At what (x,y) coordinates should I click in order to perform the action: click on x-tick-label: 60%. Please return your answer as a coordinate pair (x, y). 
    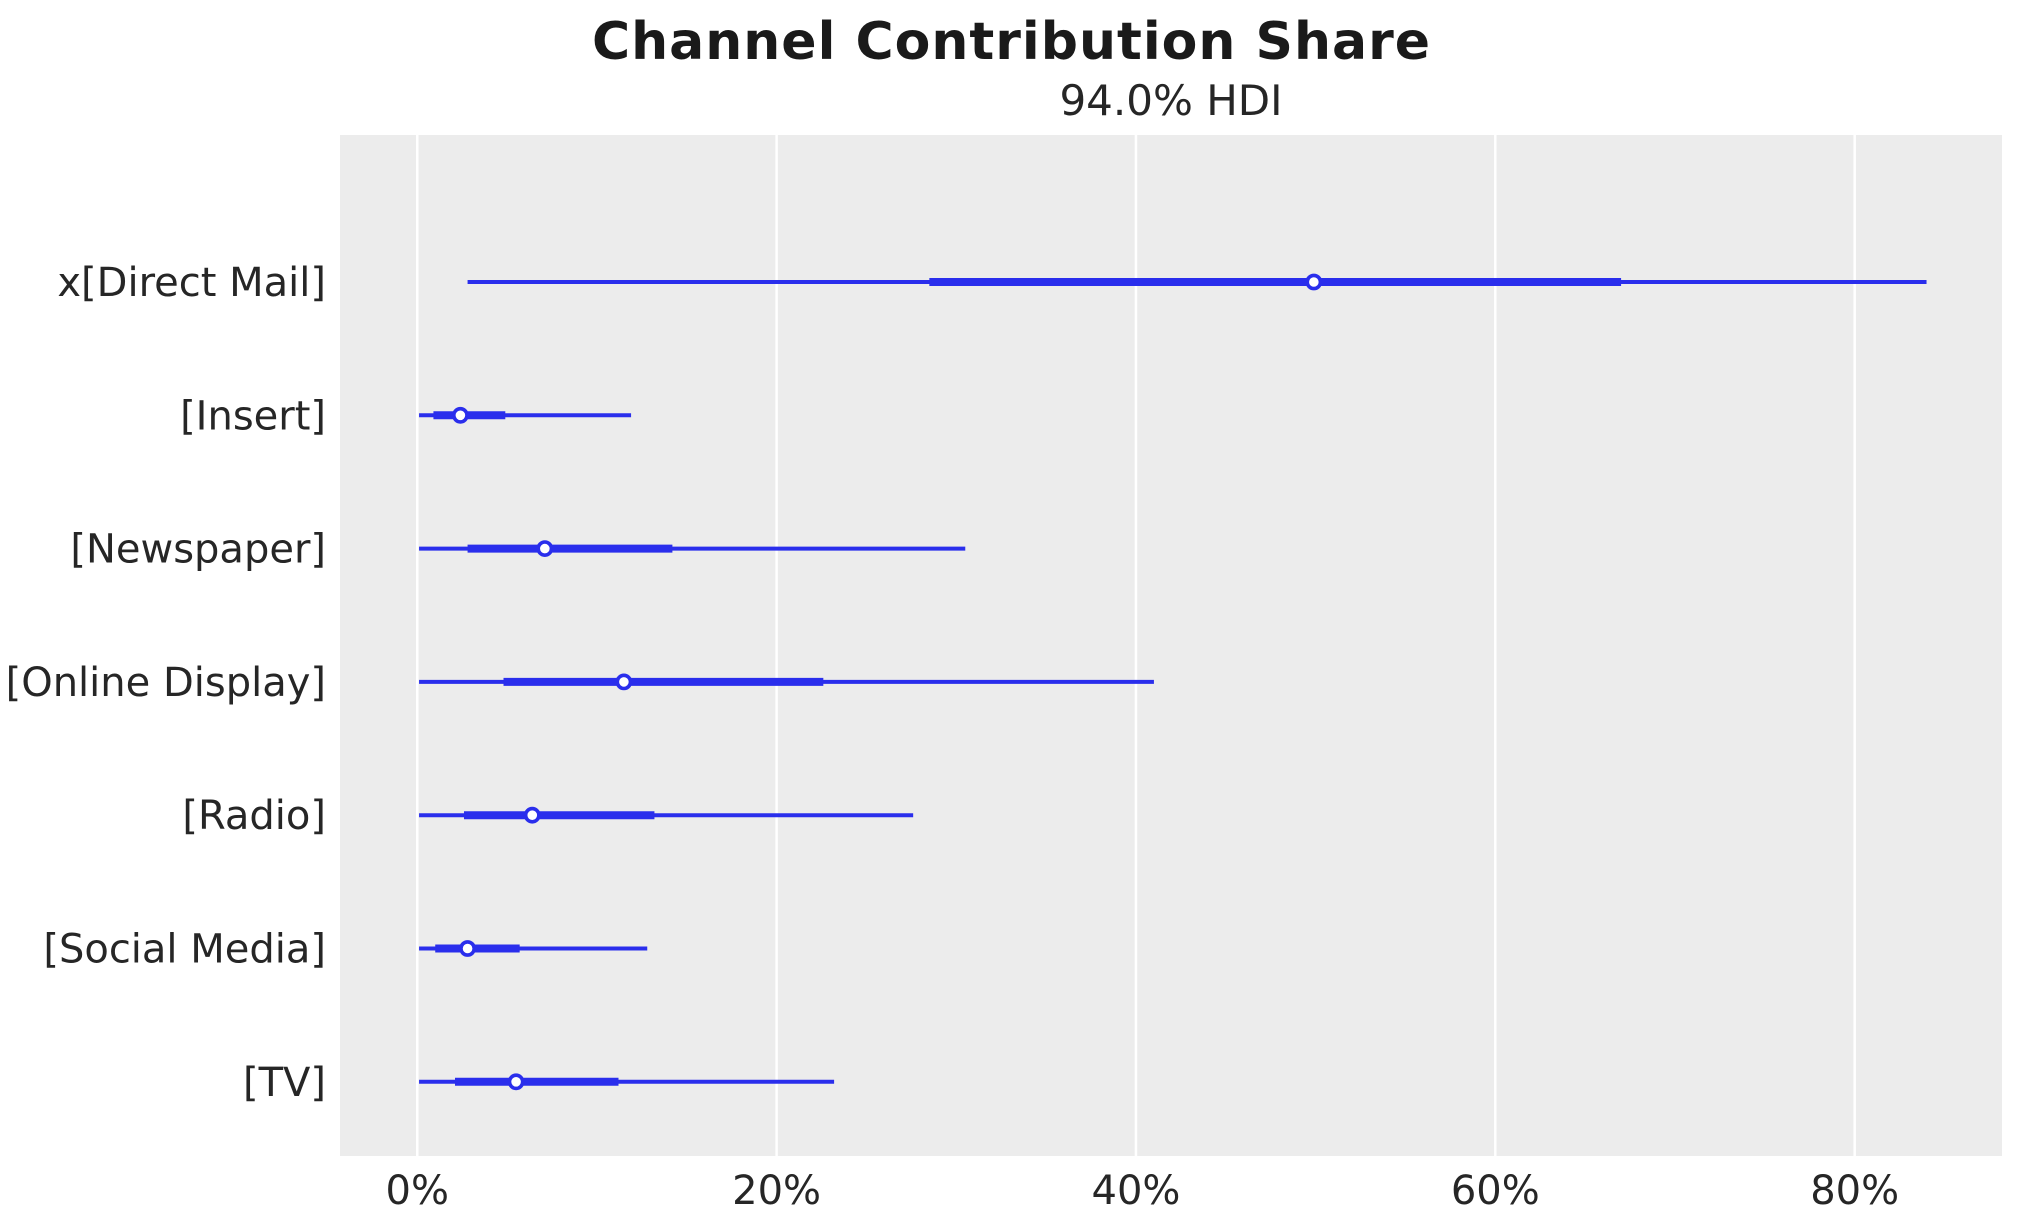
    Looking at the image, I should click on (1495, 1191).